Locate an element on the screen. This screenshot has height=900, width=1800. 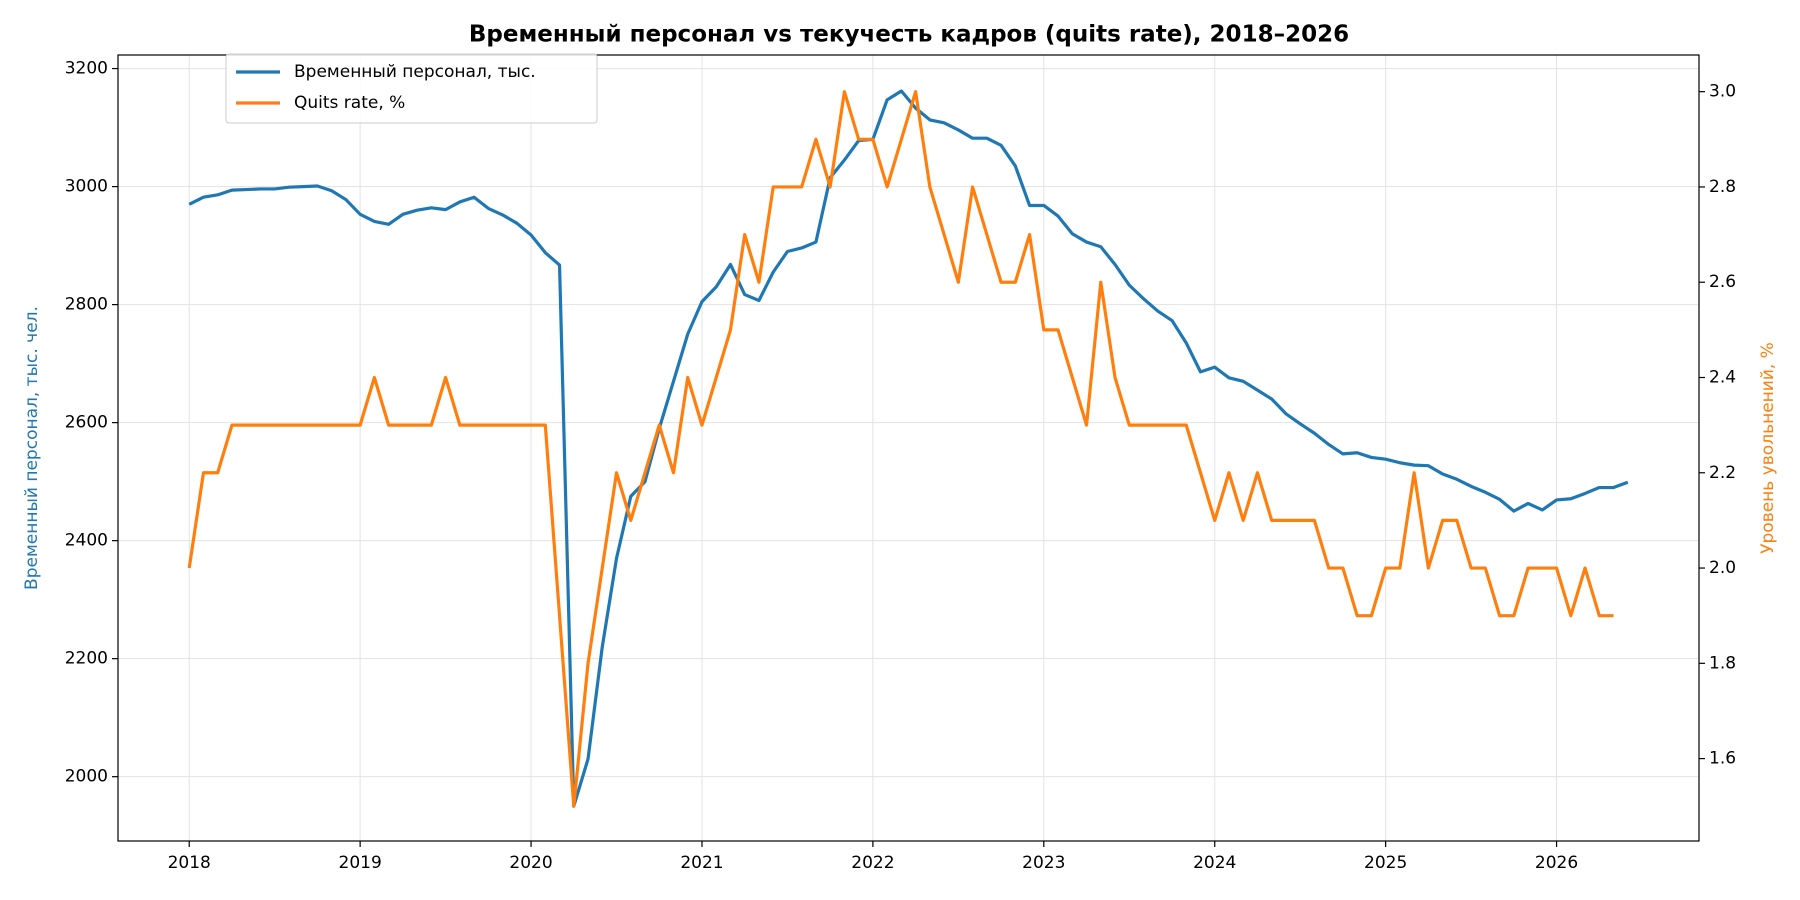
y-axis-label: Временный персонал, тыс. чел. is located at coordinates (32, 448).